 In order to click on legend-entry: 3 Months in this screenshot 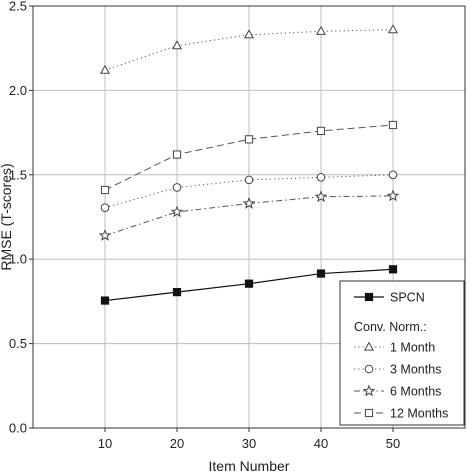, I will do `click(397, 370)`.